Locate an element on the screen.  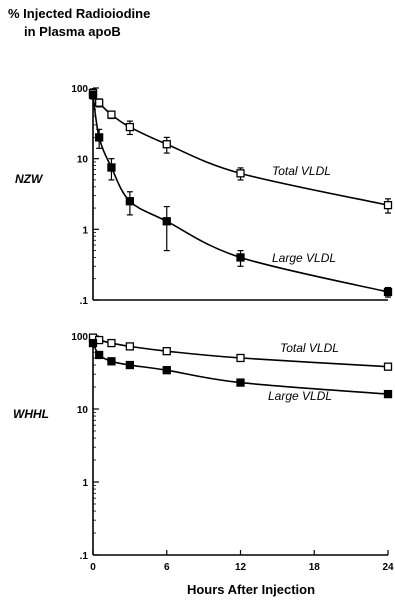
series-large-vldl: Large VLDL is located at coordinates (240, 370).